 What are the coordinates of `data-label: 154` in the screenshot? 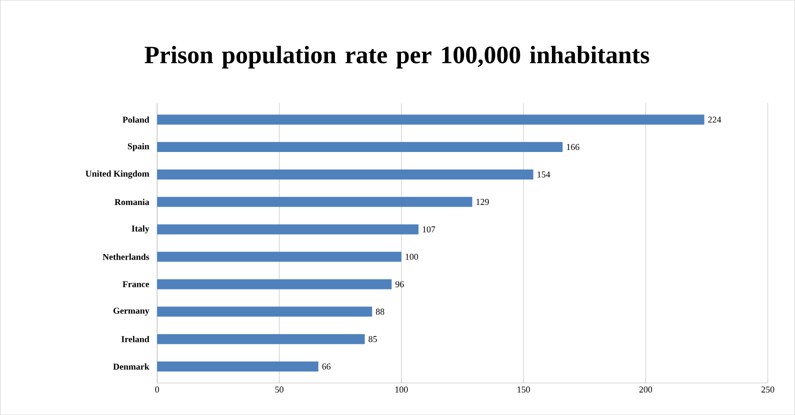 It's located at (544, 174).